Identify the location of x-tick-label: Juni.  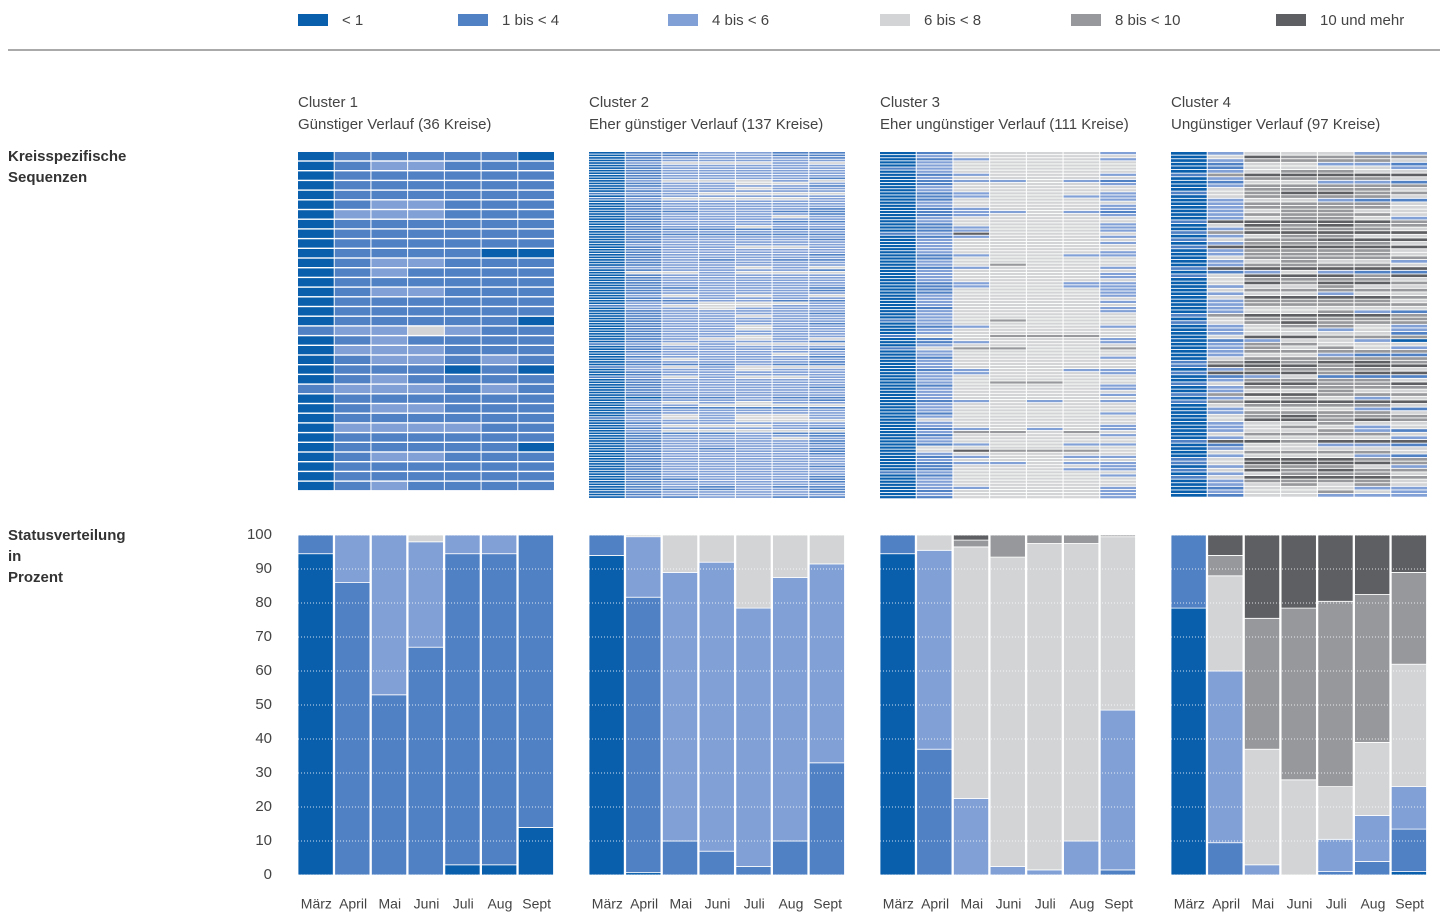
(1009, 904).